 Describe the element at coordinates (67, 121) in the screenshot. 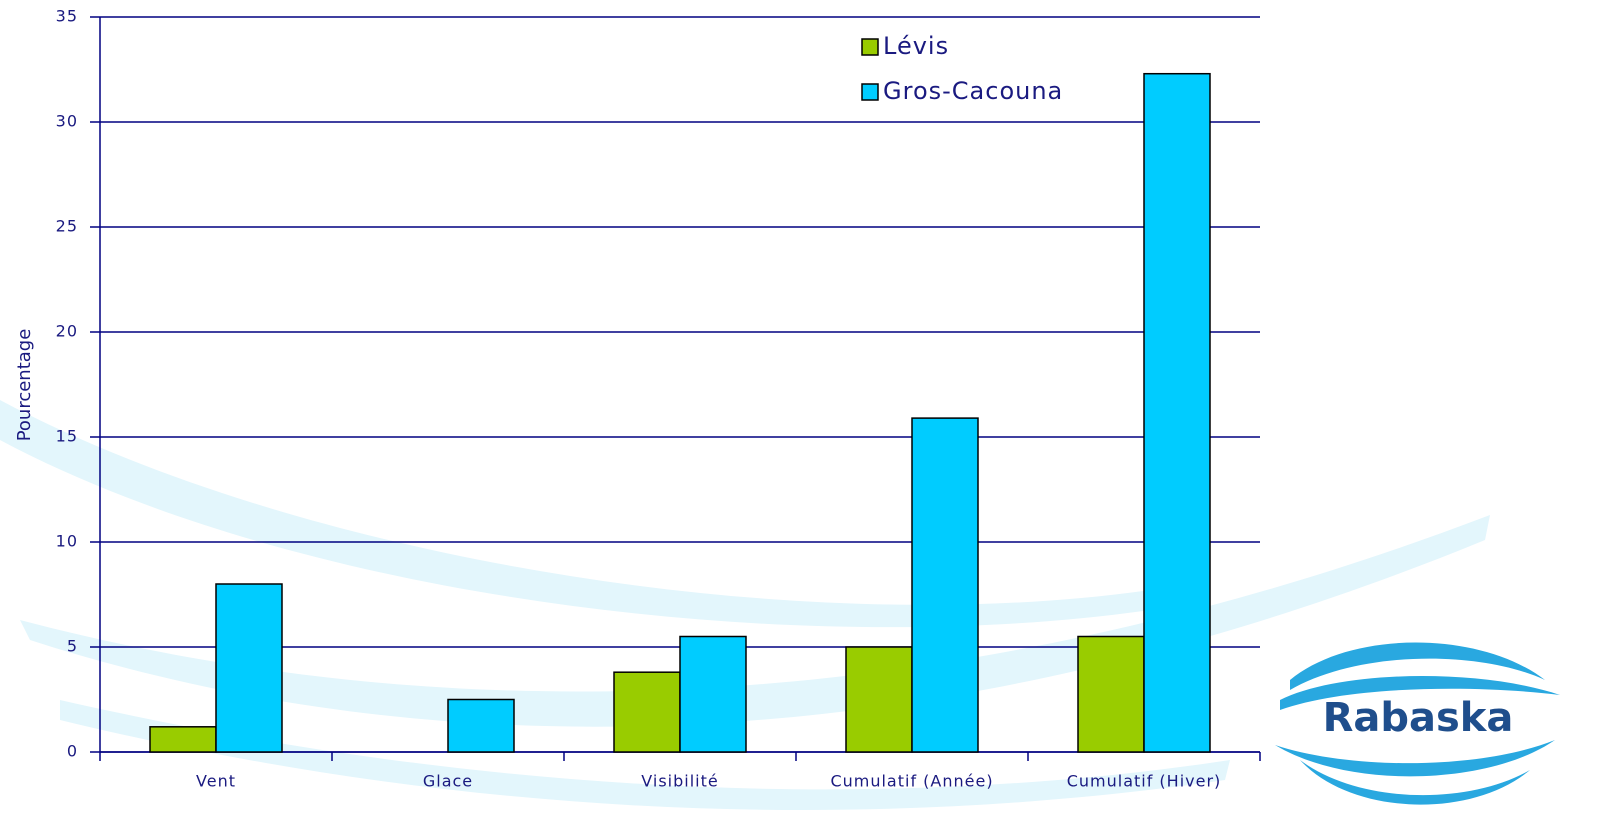

I see `y-tick-label: 30` at that location.